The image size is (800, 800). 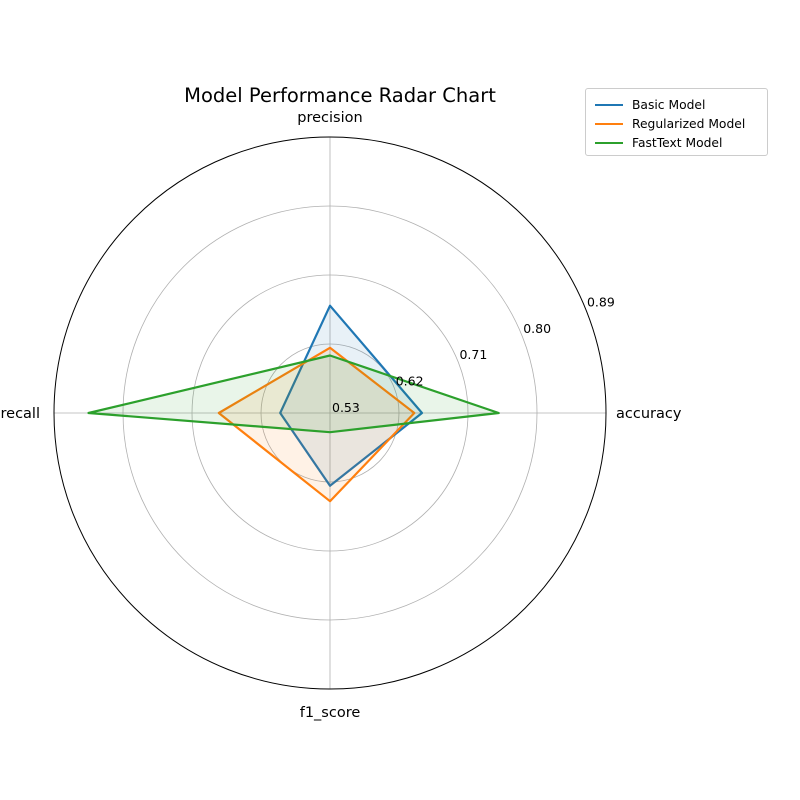 I want to click on axis-label-f1_score: f1_score, so click(x=330, y=713).